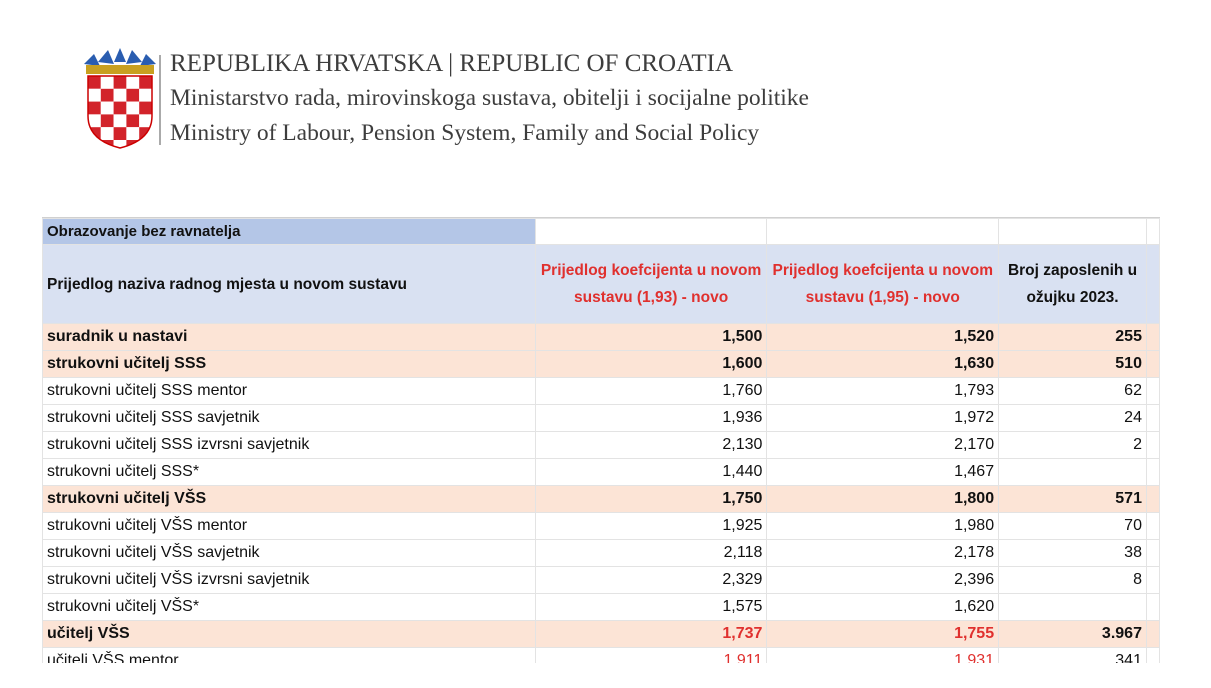  What do you see at coordinates (289, 526) in the screenshot?
I see `cell: strukovni učitelj VŠS mentor` at bounding box center [289, 526].